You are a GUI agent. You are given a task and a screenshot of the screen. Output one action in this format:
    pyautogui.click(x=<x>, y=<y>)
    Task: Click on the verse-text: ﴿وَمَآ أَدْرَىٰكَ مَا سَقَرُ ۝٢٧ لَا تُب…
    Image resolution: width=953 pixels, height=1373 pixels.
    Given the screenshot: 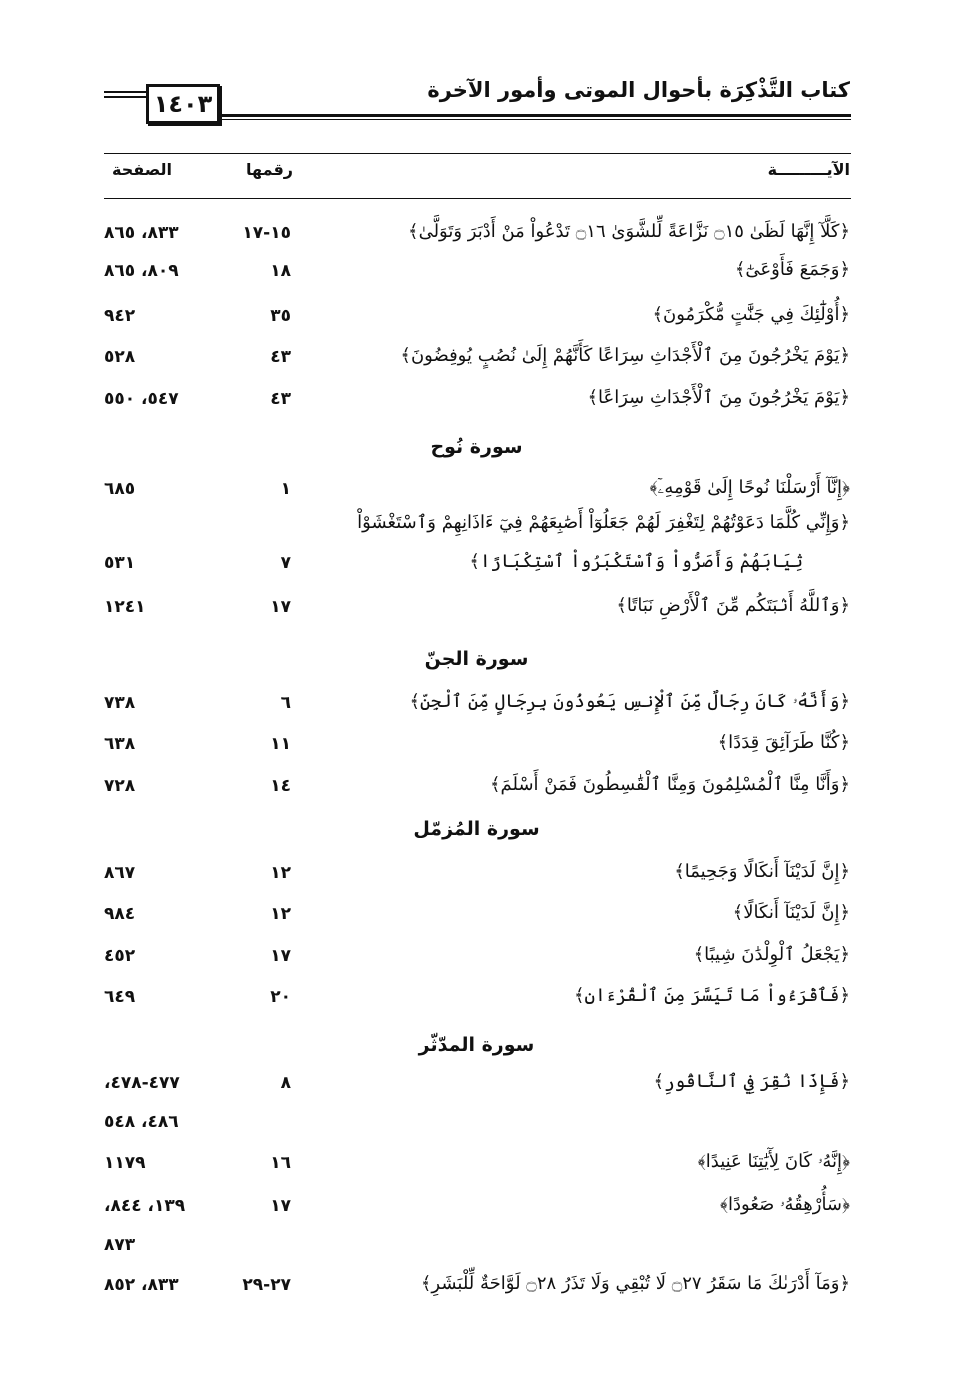 What is the action you would take?
    pyautogui.click(x=635, y=1283)
    